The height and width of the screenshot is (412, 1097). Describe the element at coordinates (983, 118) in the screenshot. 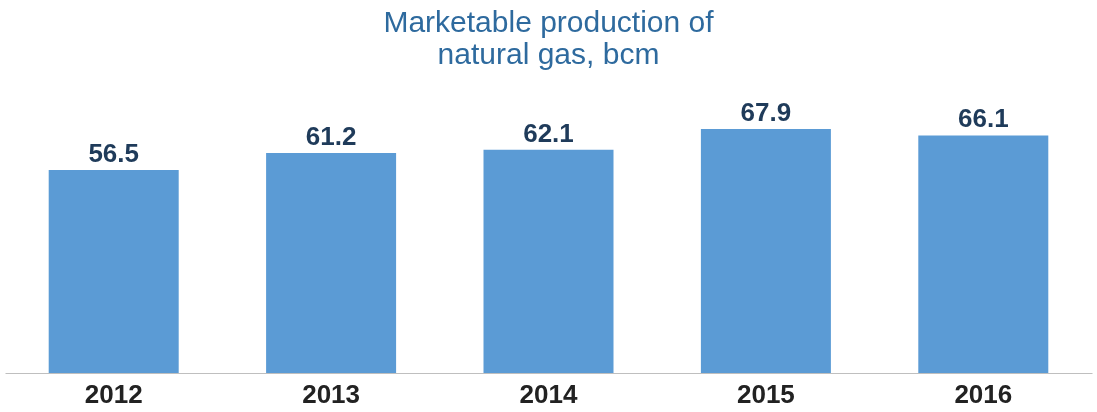

I see `data-label: 66.1` at that location.